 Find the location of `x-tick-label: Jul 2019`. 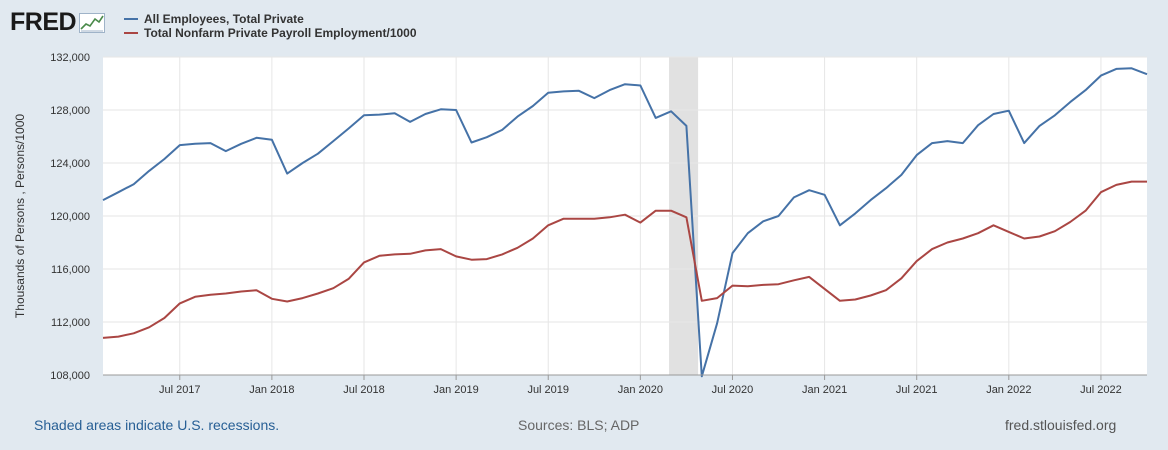

x-tick-label: Jul 2019 is located at coordinates (548, 390).